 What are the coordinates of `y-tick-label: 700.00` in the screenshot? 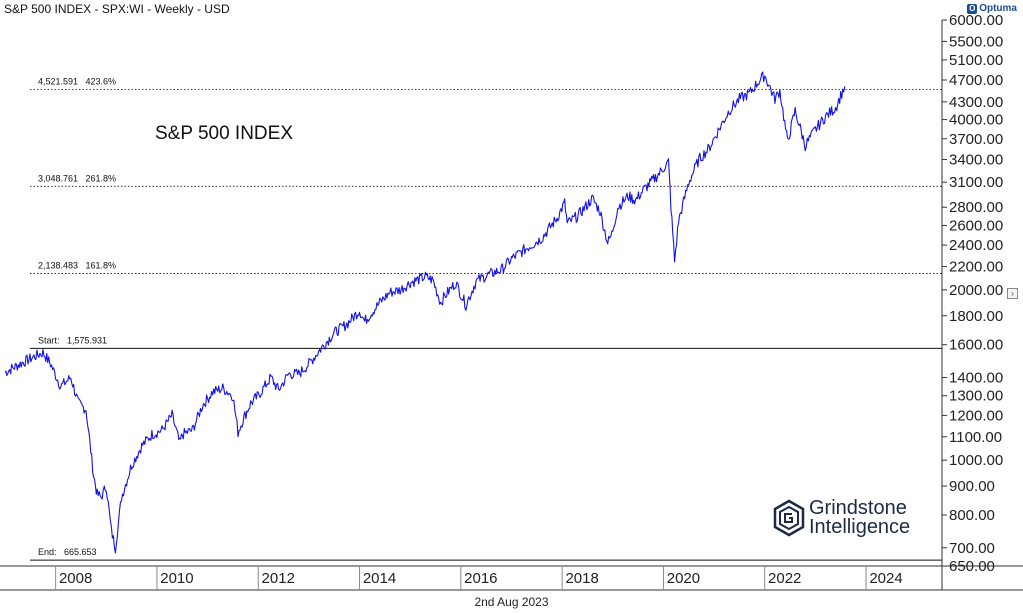 It's located at (972, 548).